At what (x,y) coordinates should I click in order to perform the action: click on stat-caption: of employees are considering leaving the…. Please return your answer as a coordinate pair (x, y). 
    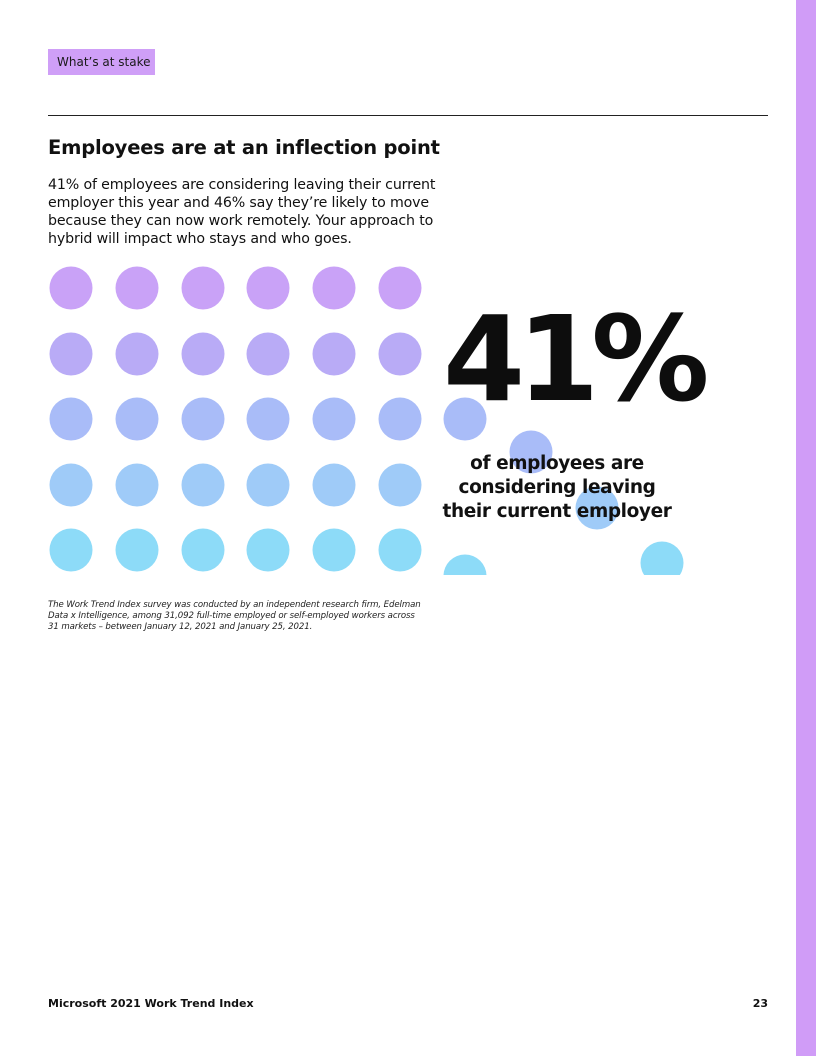
    Looking at the image, I should click on (557, 487).